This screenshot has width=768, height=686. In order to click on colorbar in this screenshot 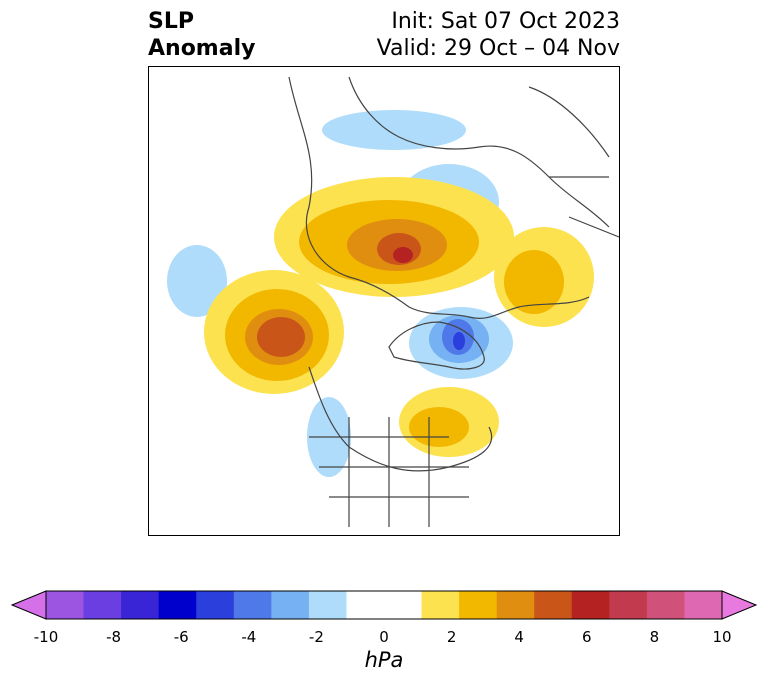, I will do `click(384, 605)`.